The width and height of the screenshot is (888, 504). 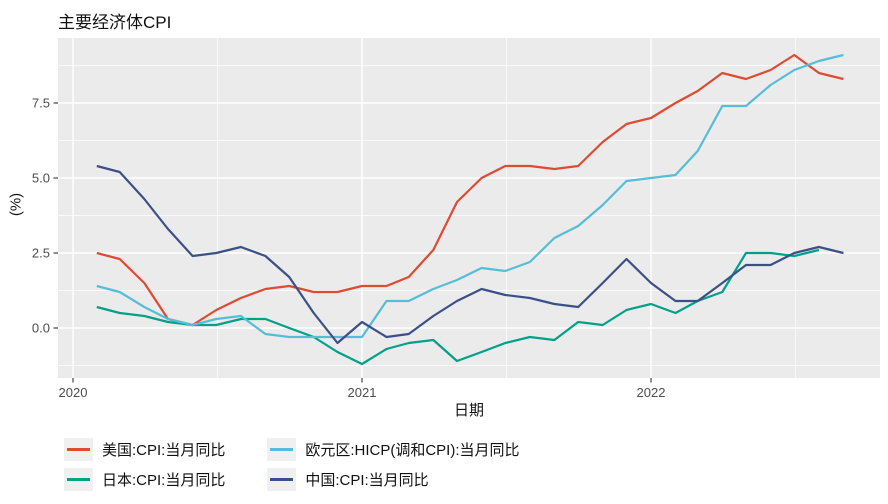 I want to click on legend-label: 美国:CPI:当月同比, so click(x=164, y=450).